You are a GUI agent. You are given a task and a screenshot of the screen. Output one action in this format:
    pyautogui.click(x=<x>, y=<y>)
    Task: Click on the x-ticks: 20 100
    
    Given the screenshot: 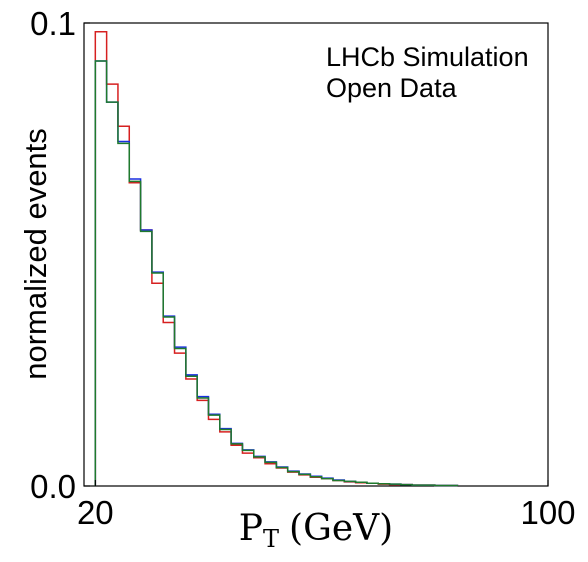 What is the action you would take?
    pyautogui.click(x=326, y=505)
    